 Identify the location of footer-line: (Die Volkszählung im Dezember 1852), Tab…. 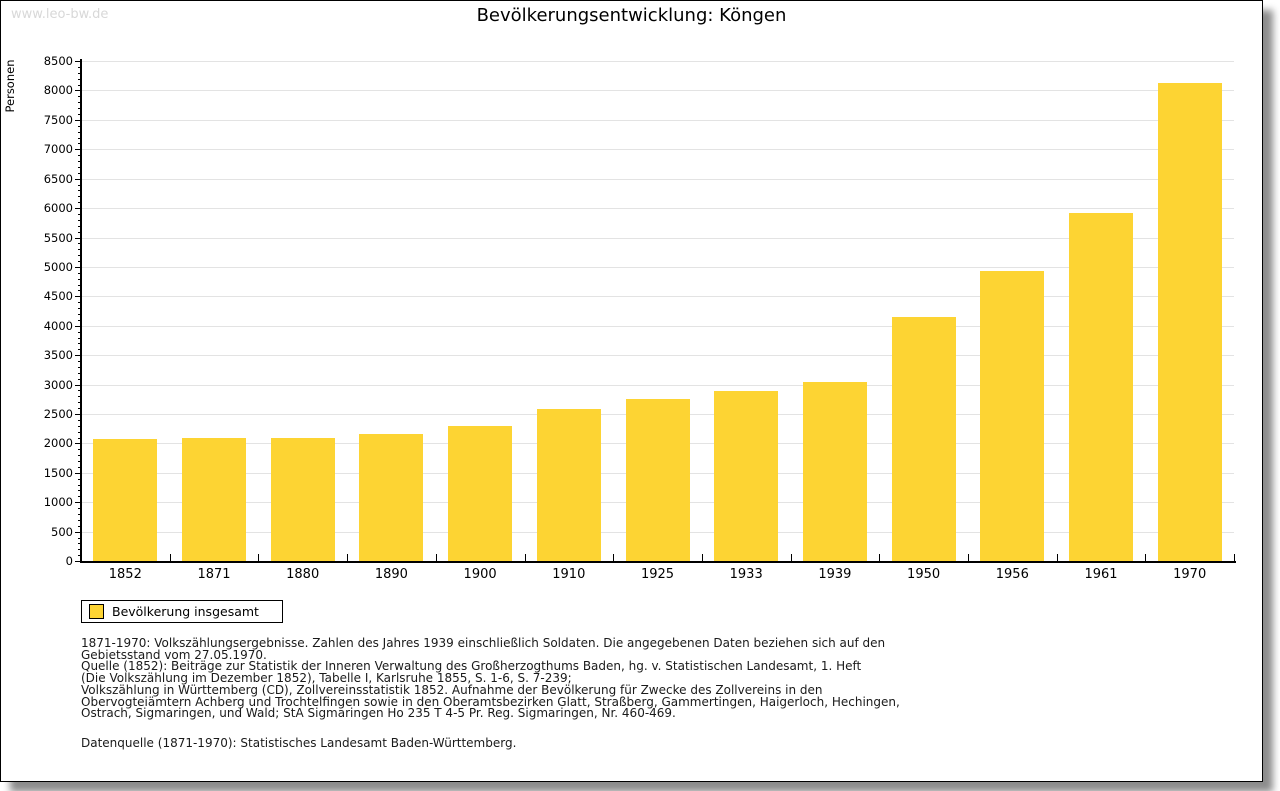
(326, 678).